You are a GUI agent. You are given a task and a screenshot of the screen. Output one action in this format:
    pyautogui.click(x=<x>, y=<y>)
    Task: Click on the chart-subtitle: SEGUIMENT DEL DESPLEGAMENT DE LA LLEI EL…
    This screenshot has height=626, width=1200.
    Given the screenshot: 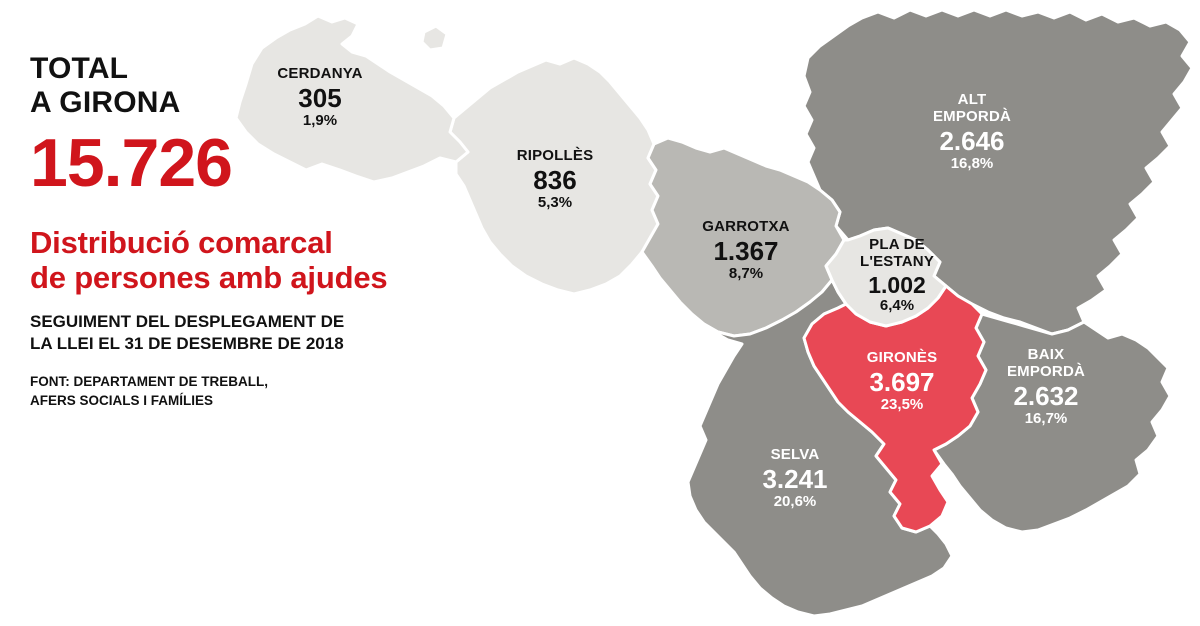 What is the action you would take?
    pyautogui.click(x=187, y=333)
    